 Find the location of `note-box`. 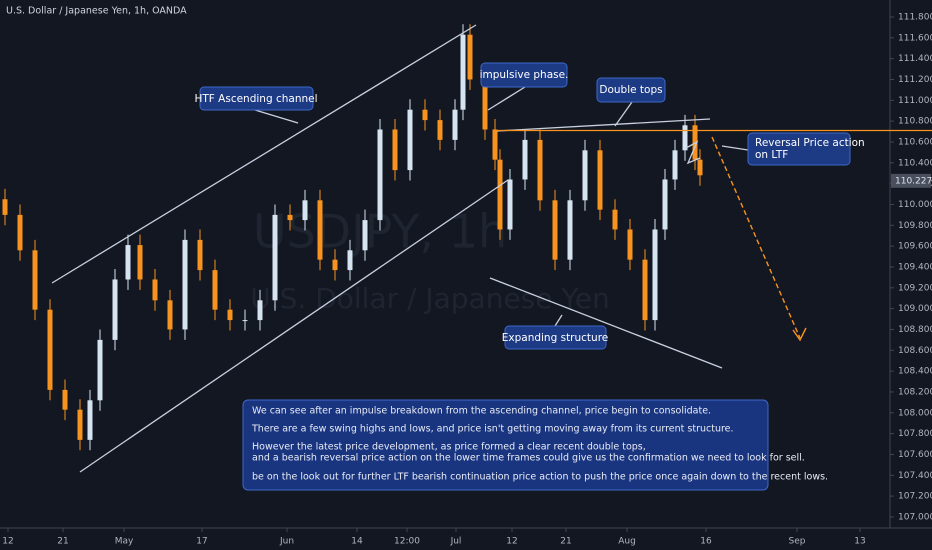

note-box is located at coordinates (505, 445).